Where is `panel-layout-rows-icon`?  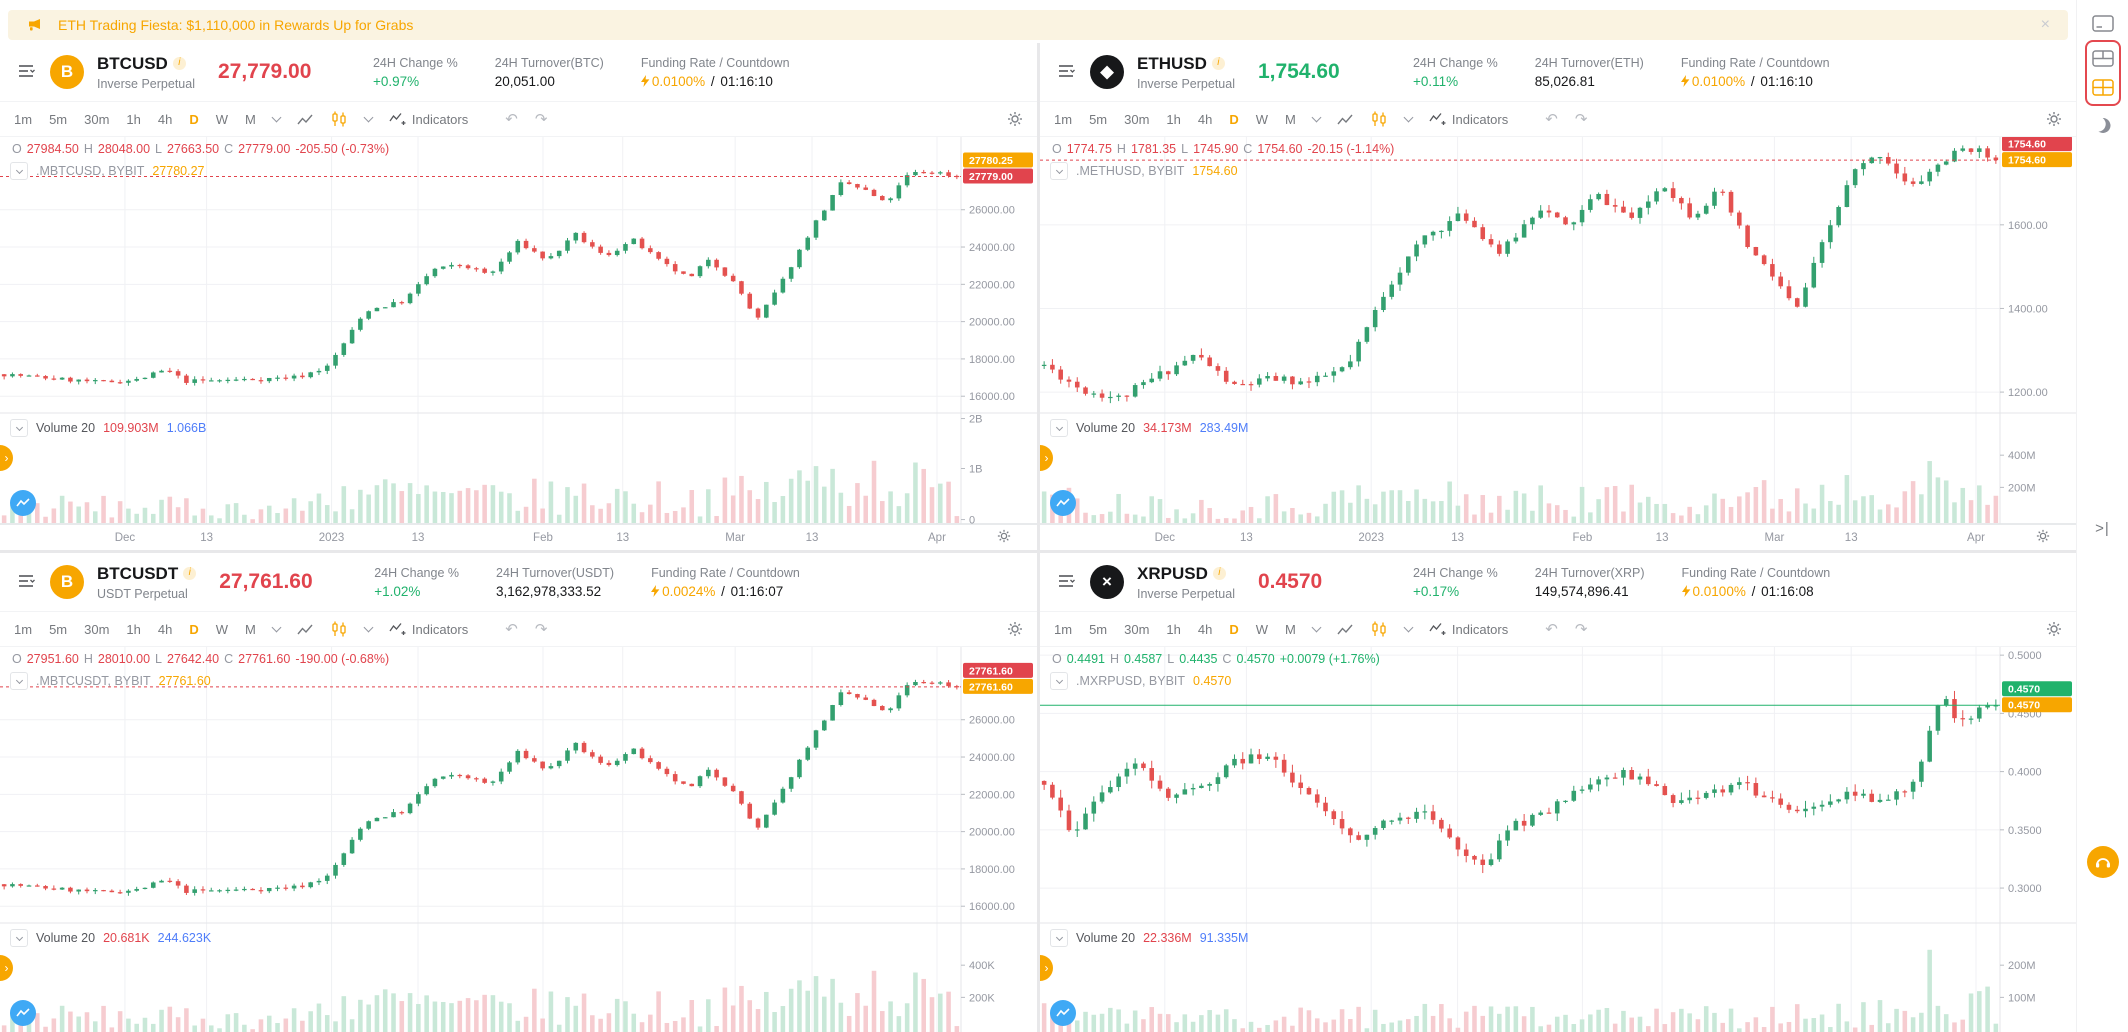
panel-layout-rows-icon is located at coordinates (2102, 58).